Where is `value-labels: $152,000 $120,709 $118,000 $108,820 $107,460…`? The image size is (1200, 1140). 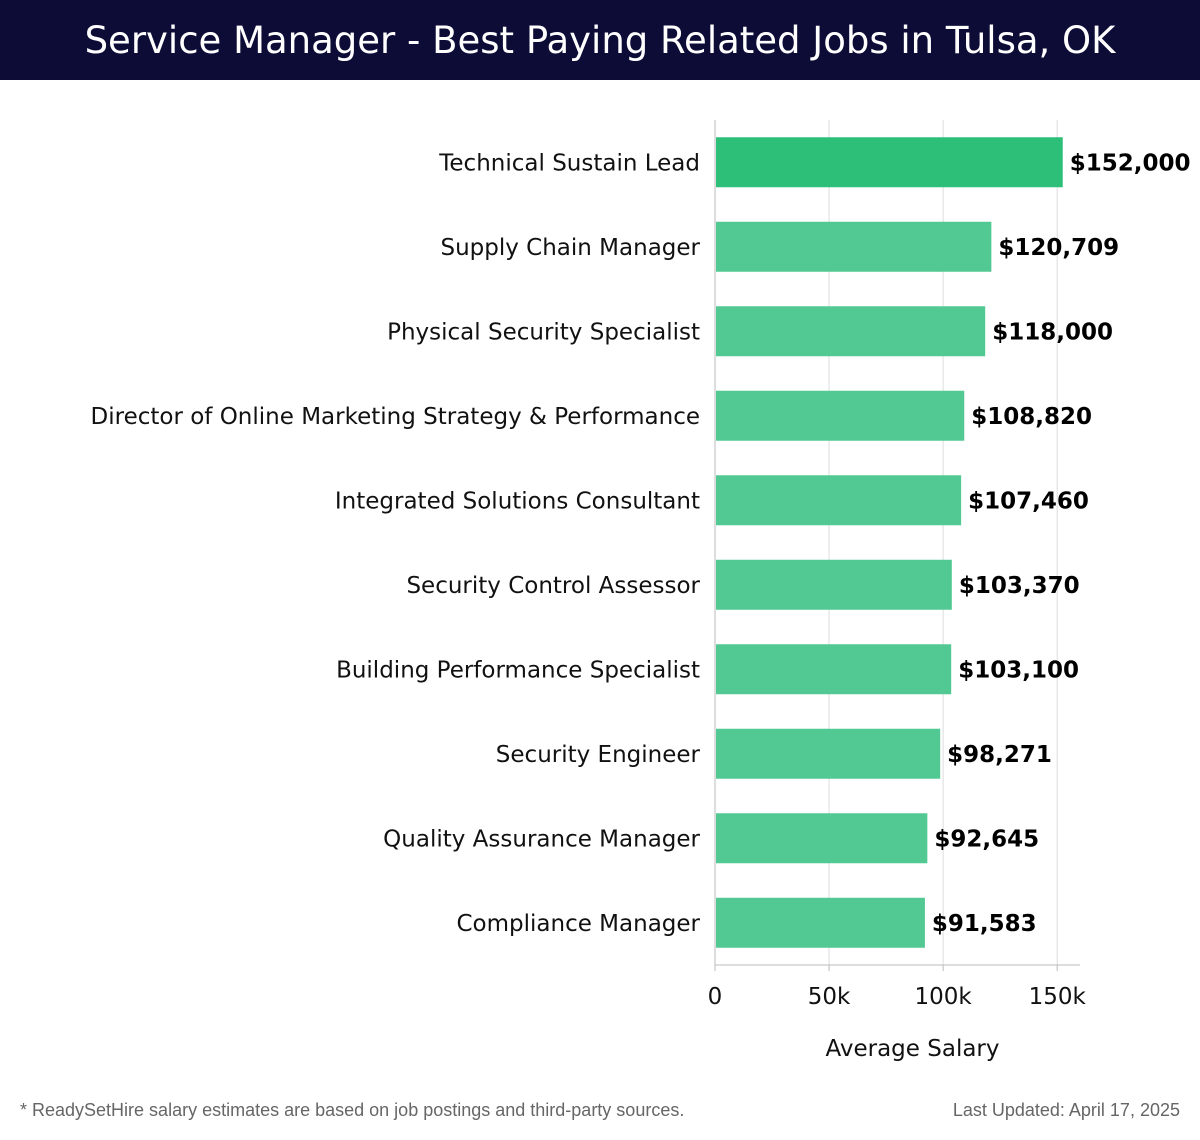
value-labels: $152,000 $120,709 $118,000 $108,820 $107,460… is located at coordinates (1061, 543).